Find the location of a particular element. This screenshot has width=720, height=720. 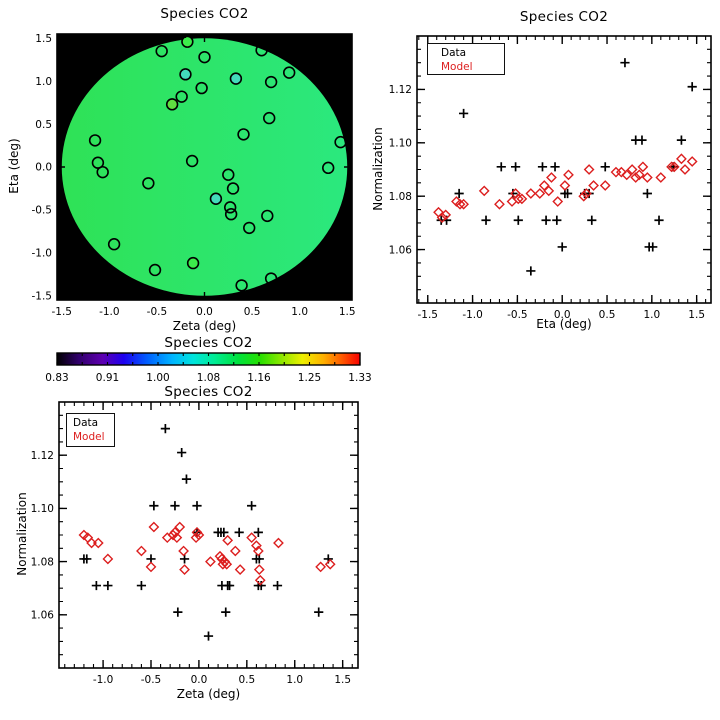

zeta-plot-legend: Data Model is located at coordinates (90, 430).